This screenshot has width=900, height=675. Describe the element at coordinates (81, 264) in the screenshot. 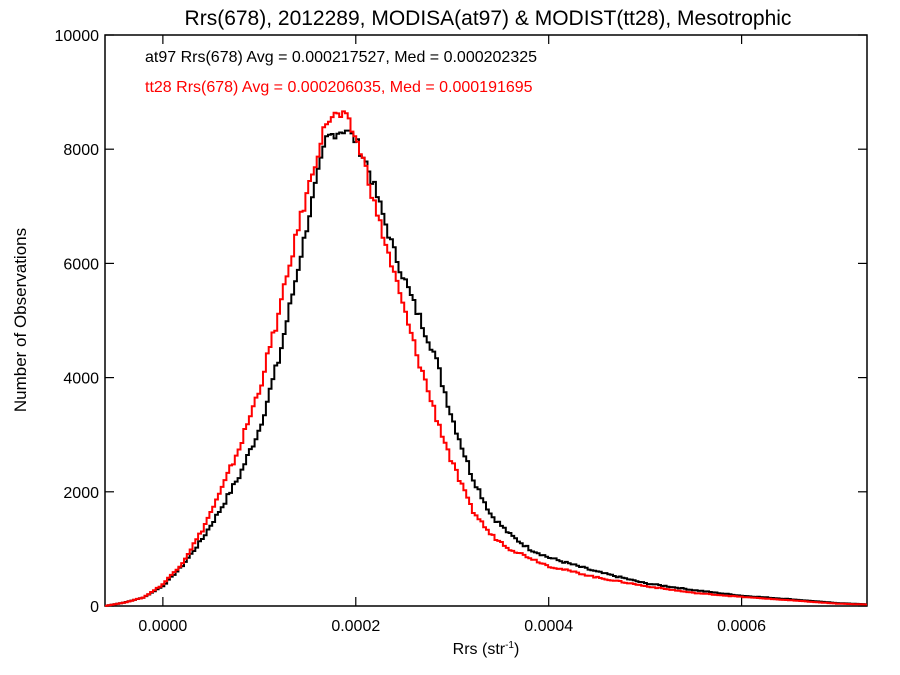

I see `y-tick-label: 6000` at that location.